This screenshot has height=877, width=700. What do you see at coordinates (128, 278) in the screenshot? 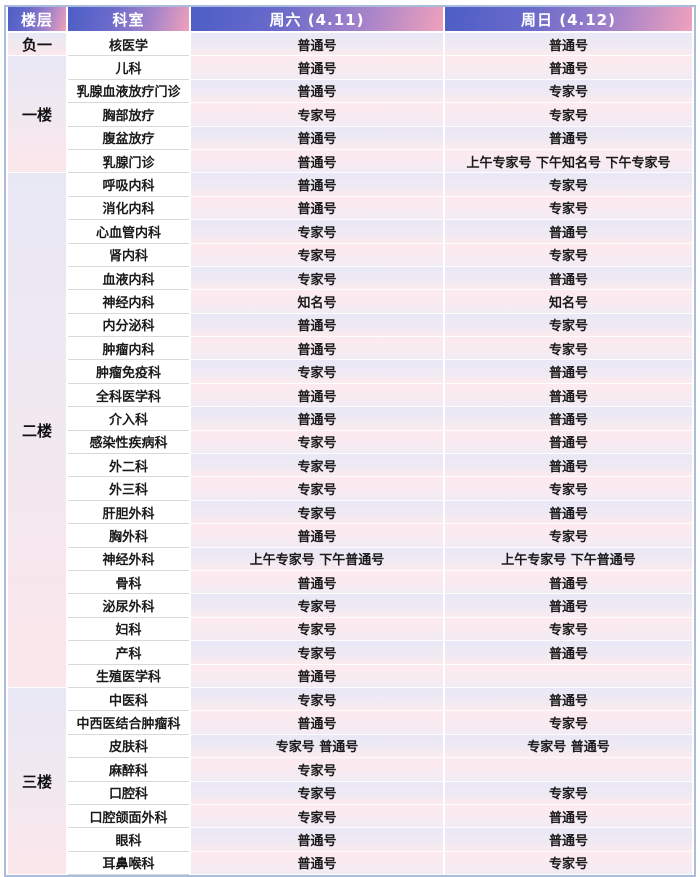
I see `department-cell: 血液内科` at bounding box center [128, 278].